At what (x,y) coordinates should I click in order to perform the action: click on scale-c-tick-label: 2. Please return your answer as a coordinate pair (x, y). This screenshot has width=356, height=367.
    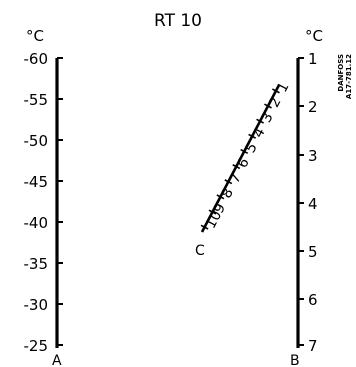
    Looking at the image, I should click on (275, 102).